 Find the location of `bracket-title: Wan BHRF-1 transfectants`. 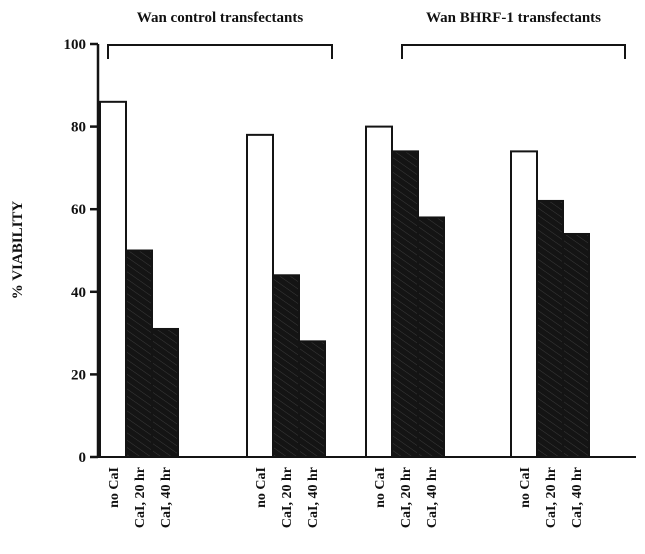

bracket-title: Wan BHRF-1 transfectants is located at coordinates (513, 18).